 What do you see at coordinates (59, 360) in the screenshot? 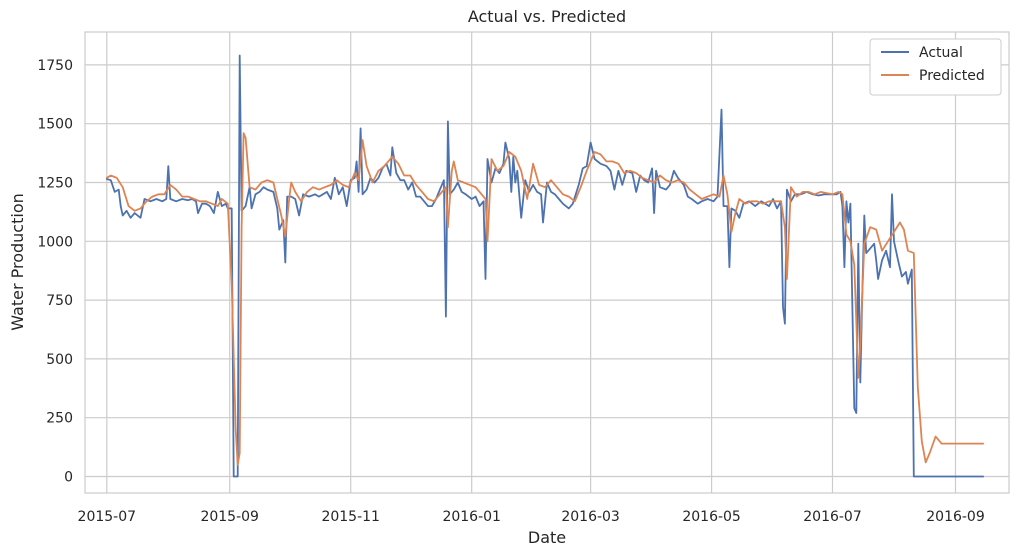
I see `y-tick-label: 500` at bounding box center [59, 360].